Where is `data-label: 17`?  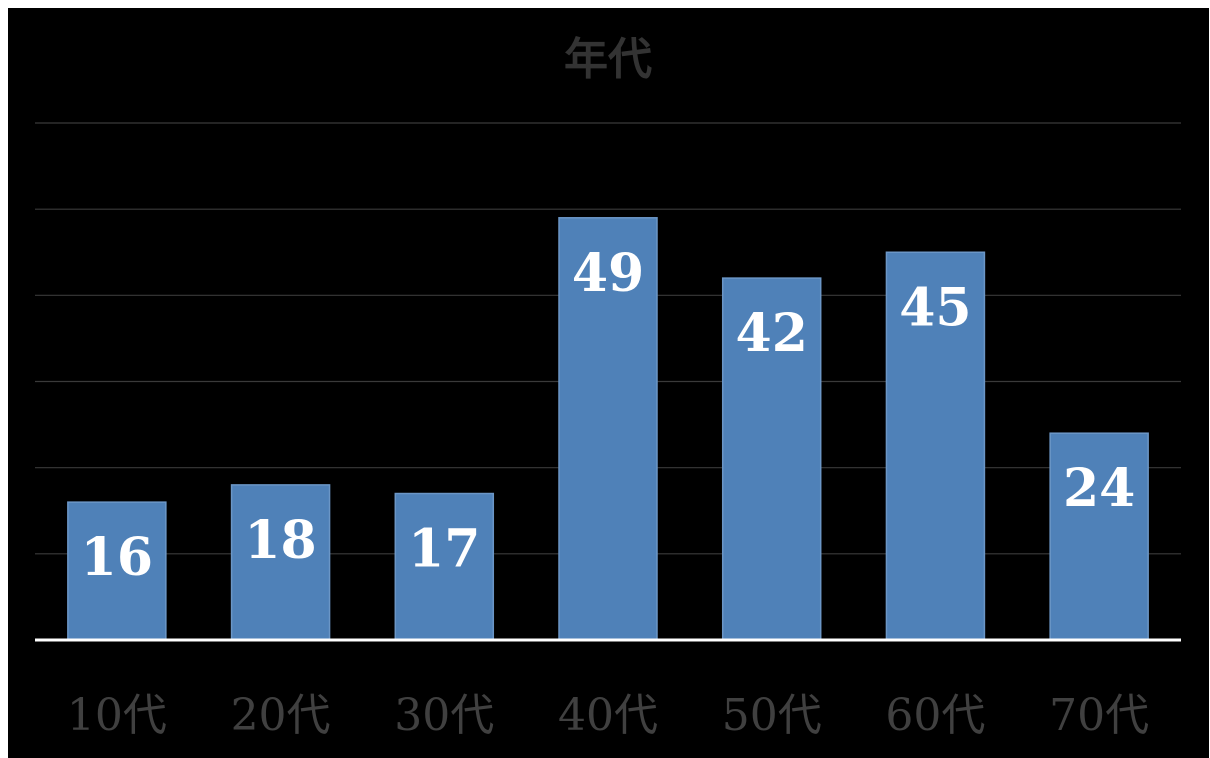 data-label: 17 is located at coordinates (444, 549).